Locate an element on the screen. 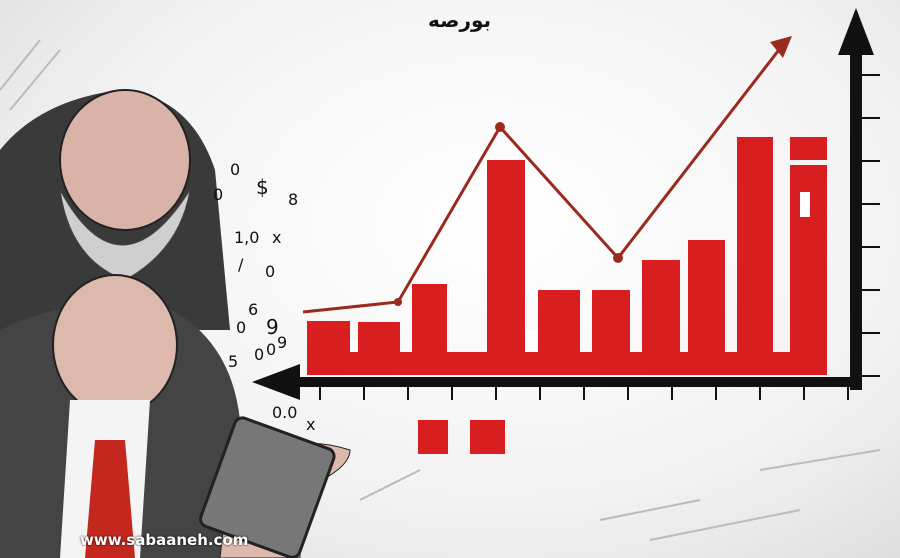 The image size is (900, 558). y-axis-arrow-icon is located at coordinates (856, 31).